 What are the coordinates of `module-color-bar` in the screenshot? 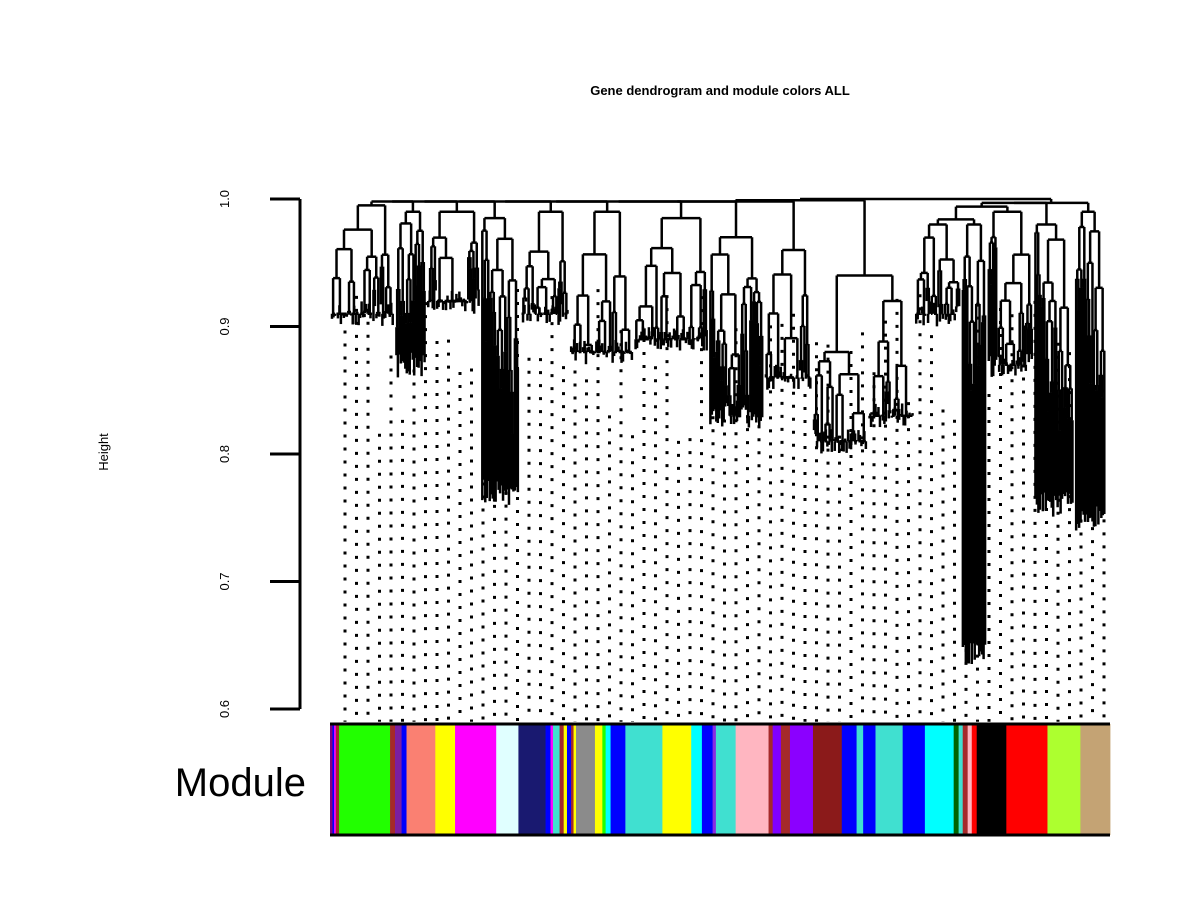 It's located at (720, 779).